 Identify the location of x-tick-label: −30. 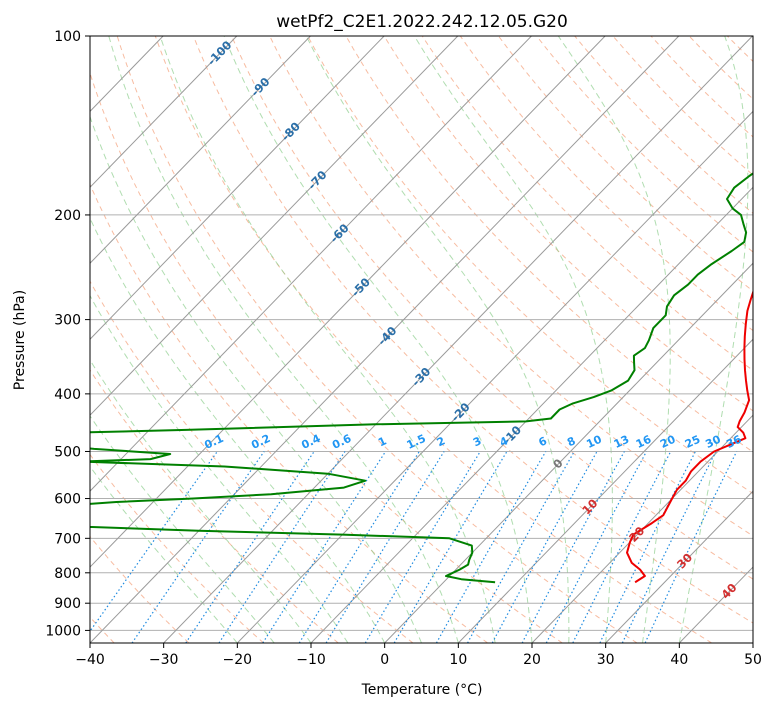
(164, 660).